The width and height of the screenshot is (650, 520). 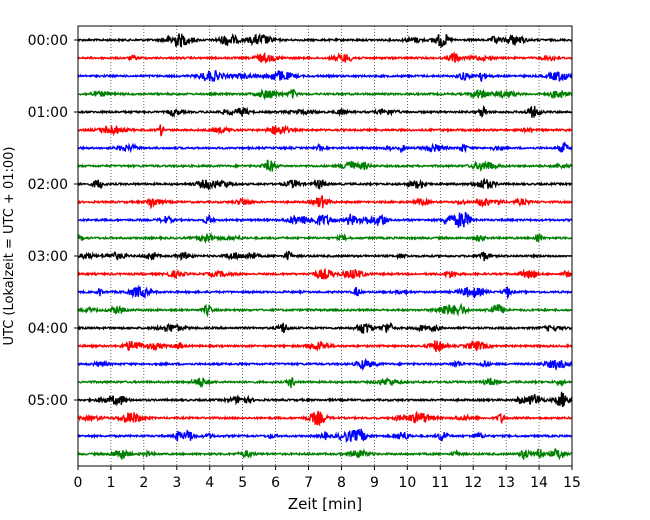 I want to click on x-tick-label: 3, so click(x=176, y=483).